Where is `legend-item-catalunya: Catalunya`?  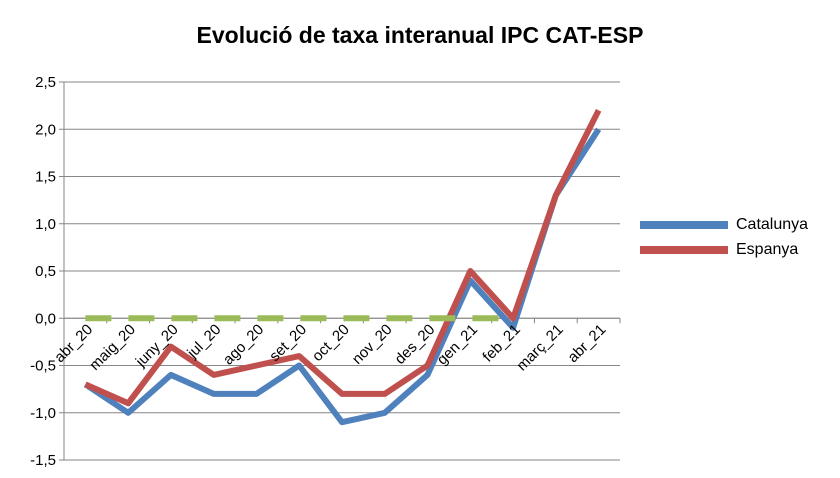 legend-item-catalunya: Catalunya is located at coordinates (724, 224).